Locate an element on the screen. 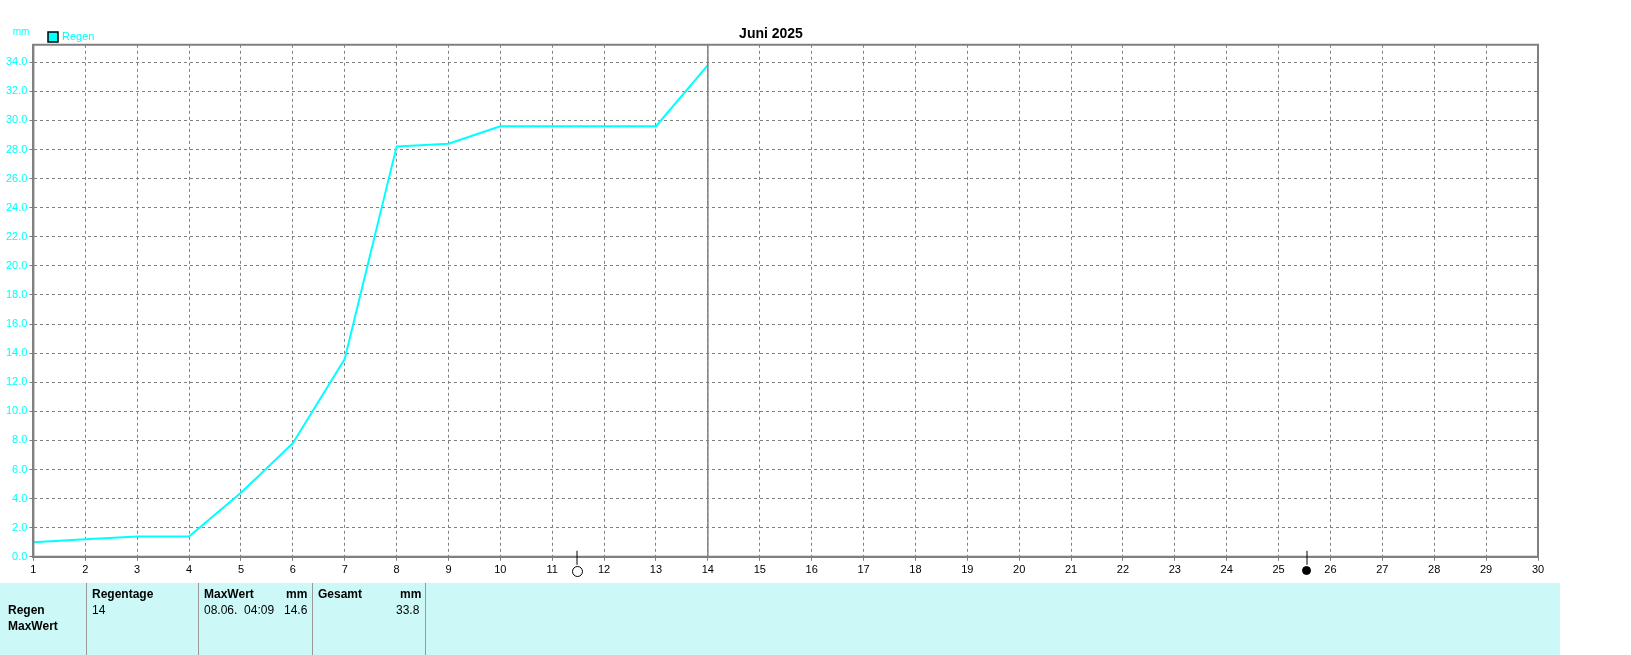 This screenshot has height=655, width=1631. chart-title: Juni 2025 is located at coordinates (771, 33).